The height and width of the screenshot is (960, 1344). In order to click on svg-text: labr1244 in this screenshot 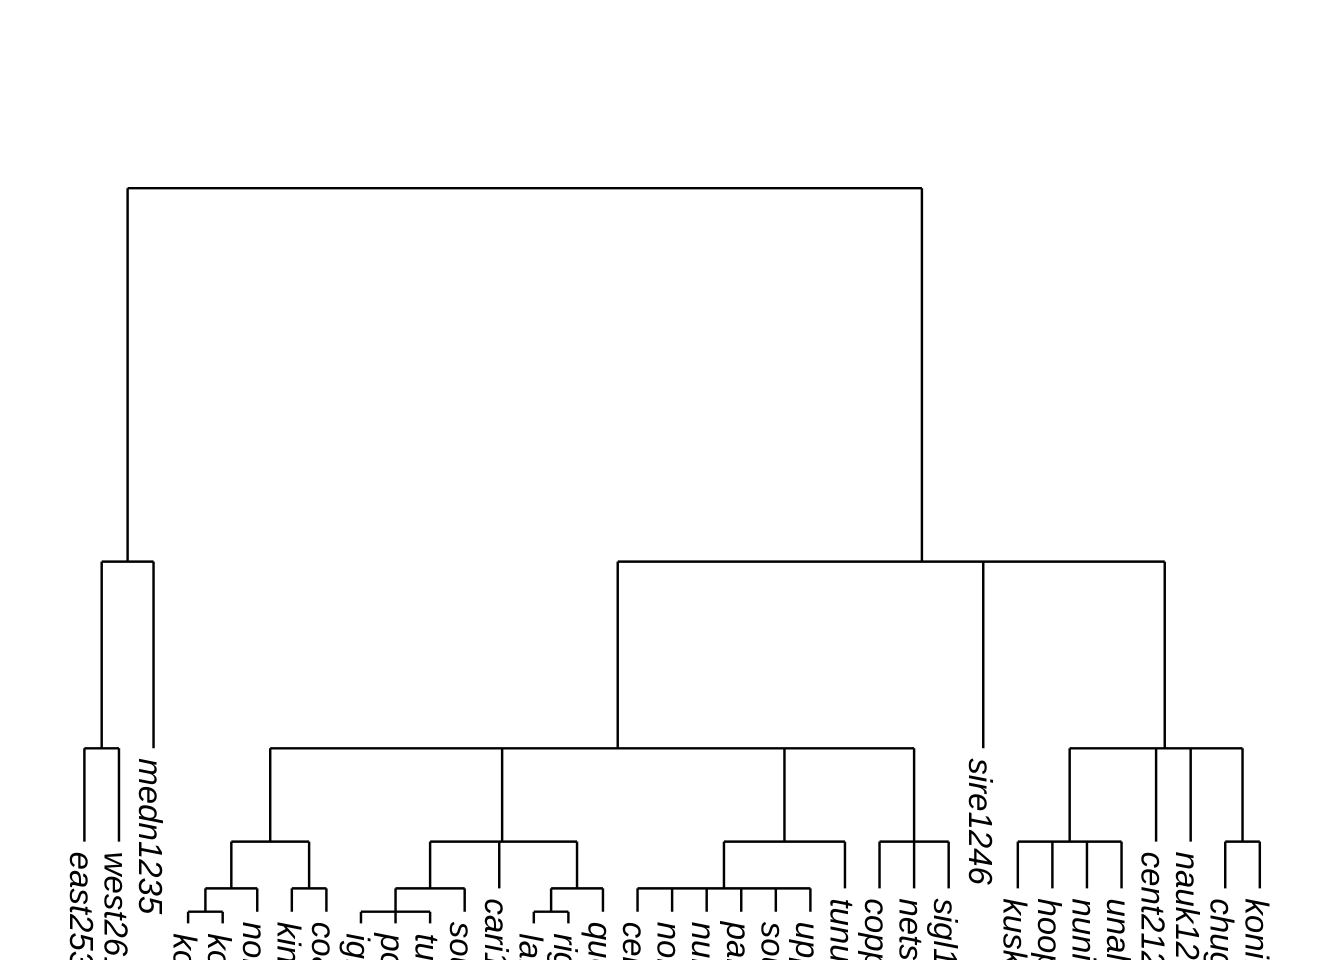, I will do `click(530, 946)`.